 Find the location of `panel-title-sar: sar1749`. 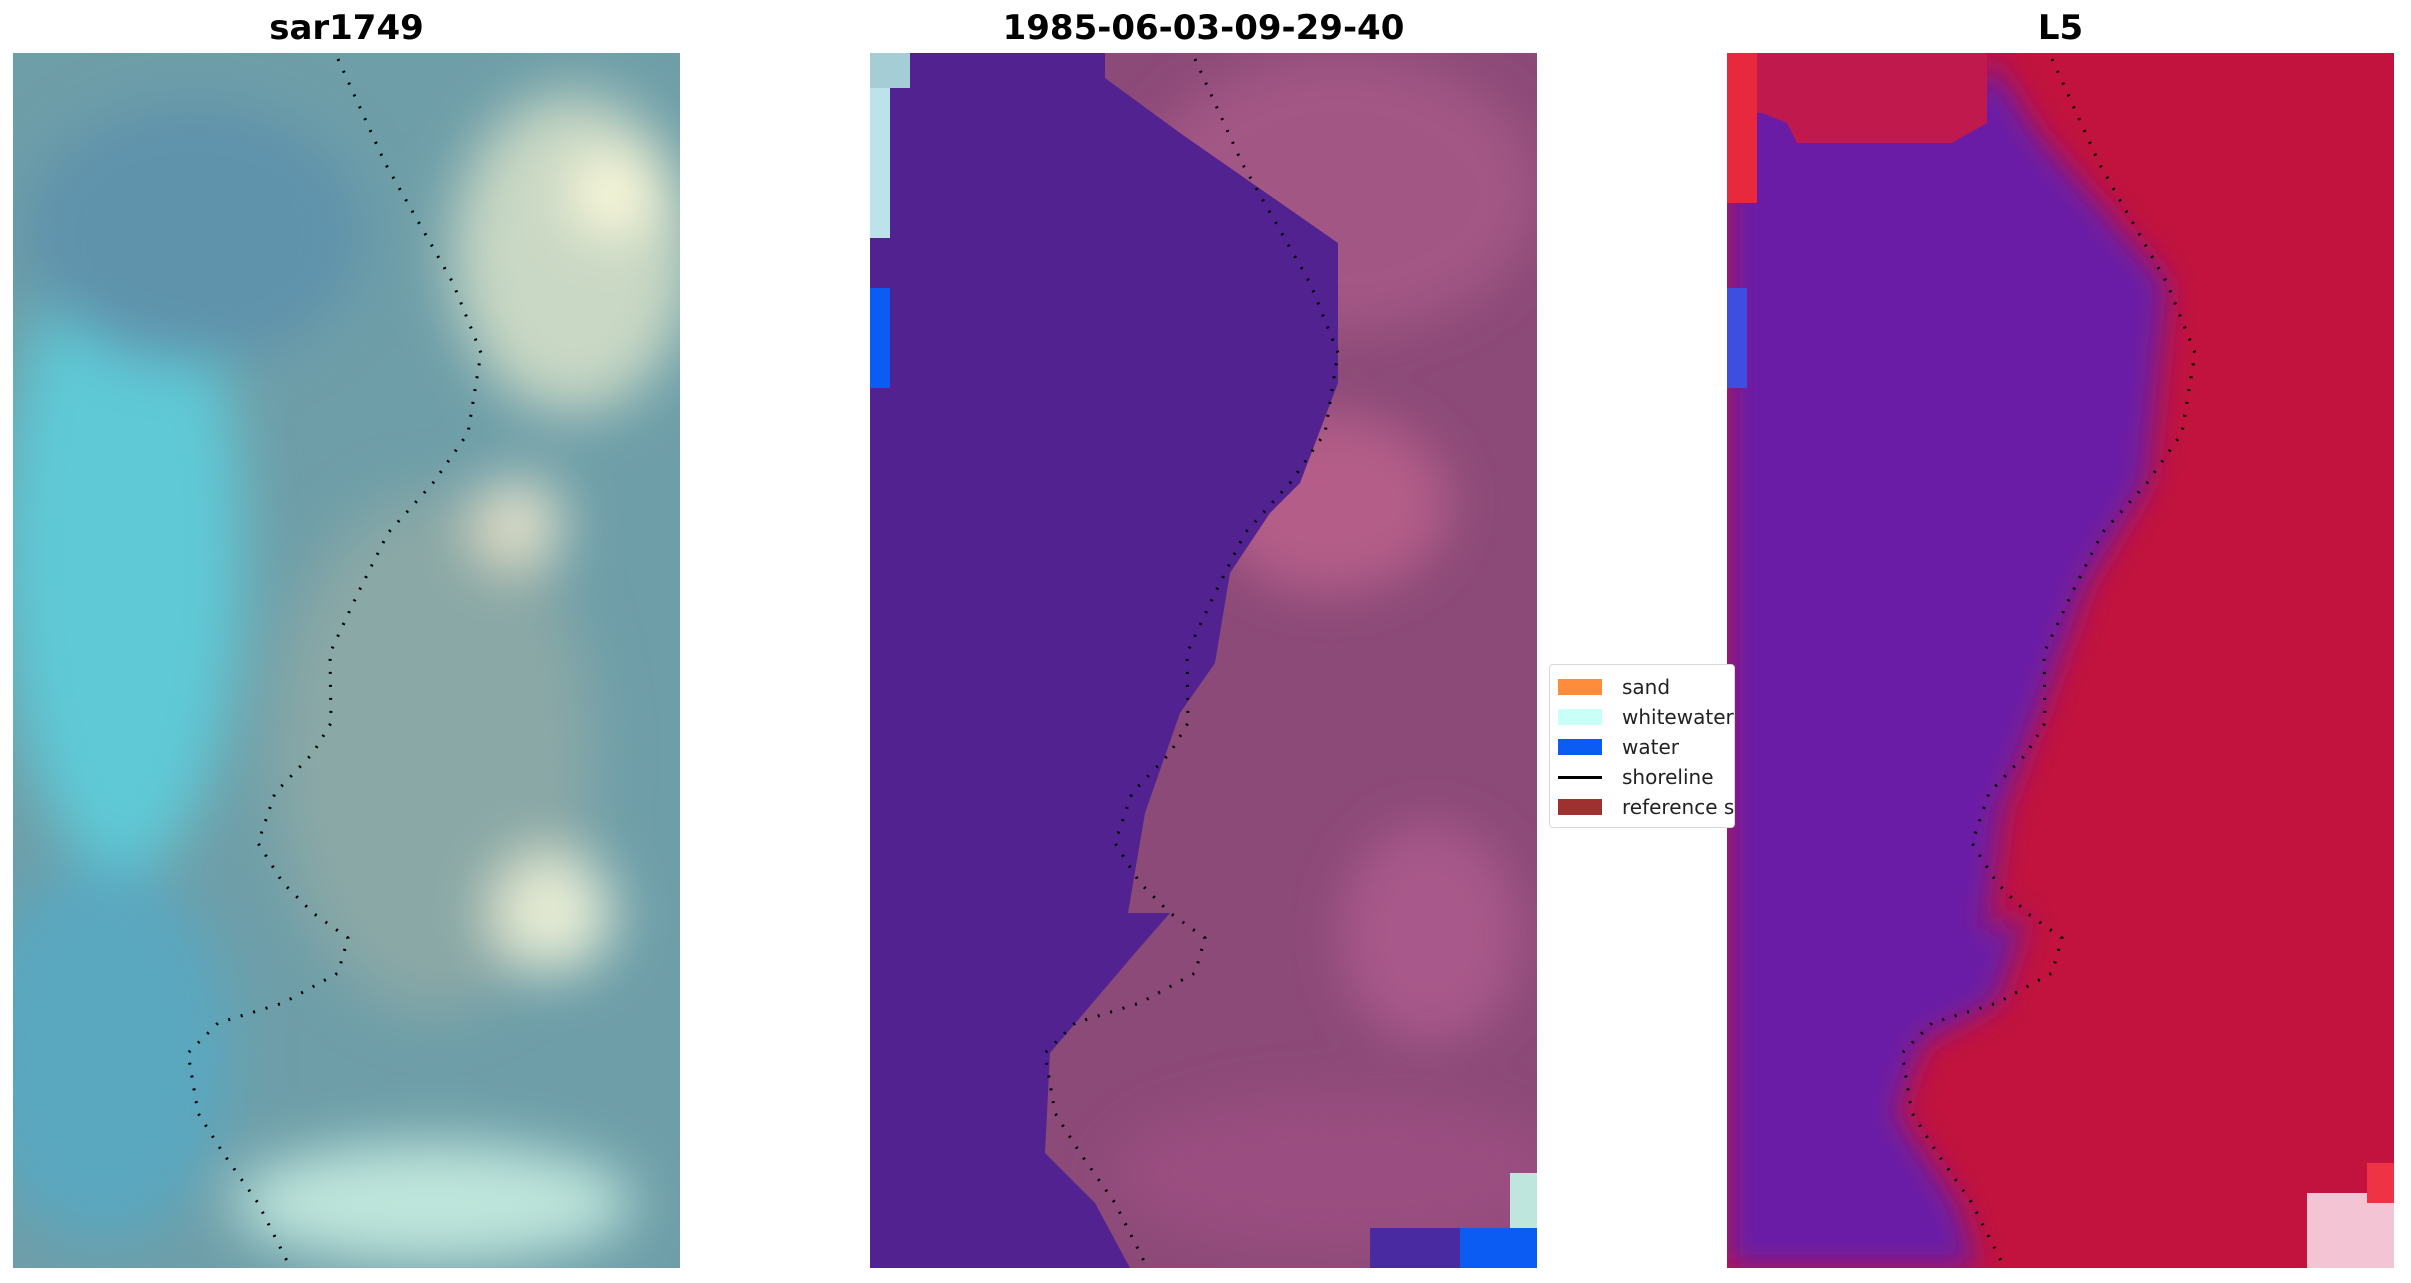

panel-title-sar: sar1749 is located at coordinates (346, 28).